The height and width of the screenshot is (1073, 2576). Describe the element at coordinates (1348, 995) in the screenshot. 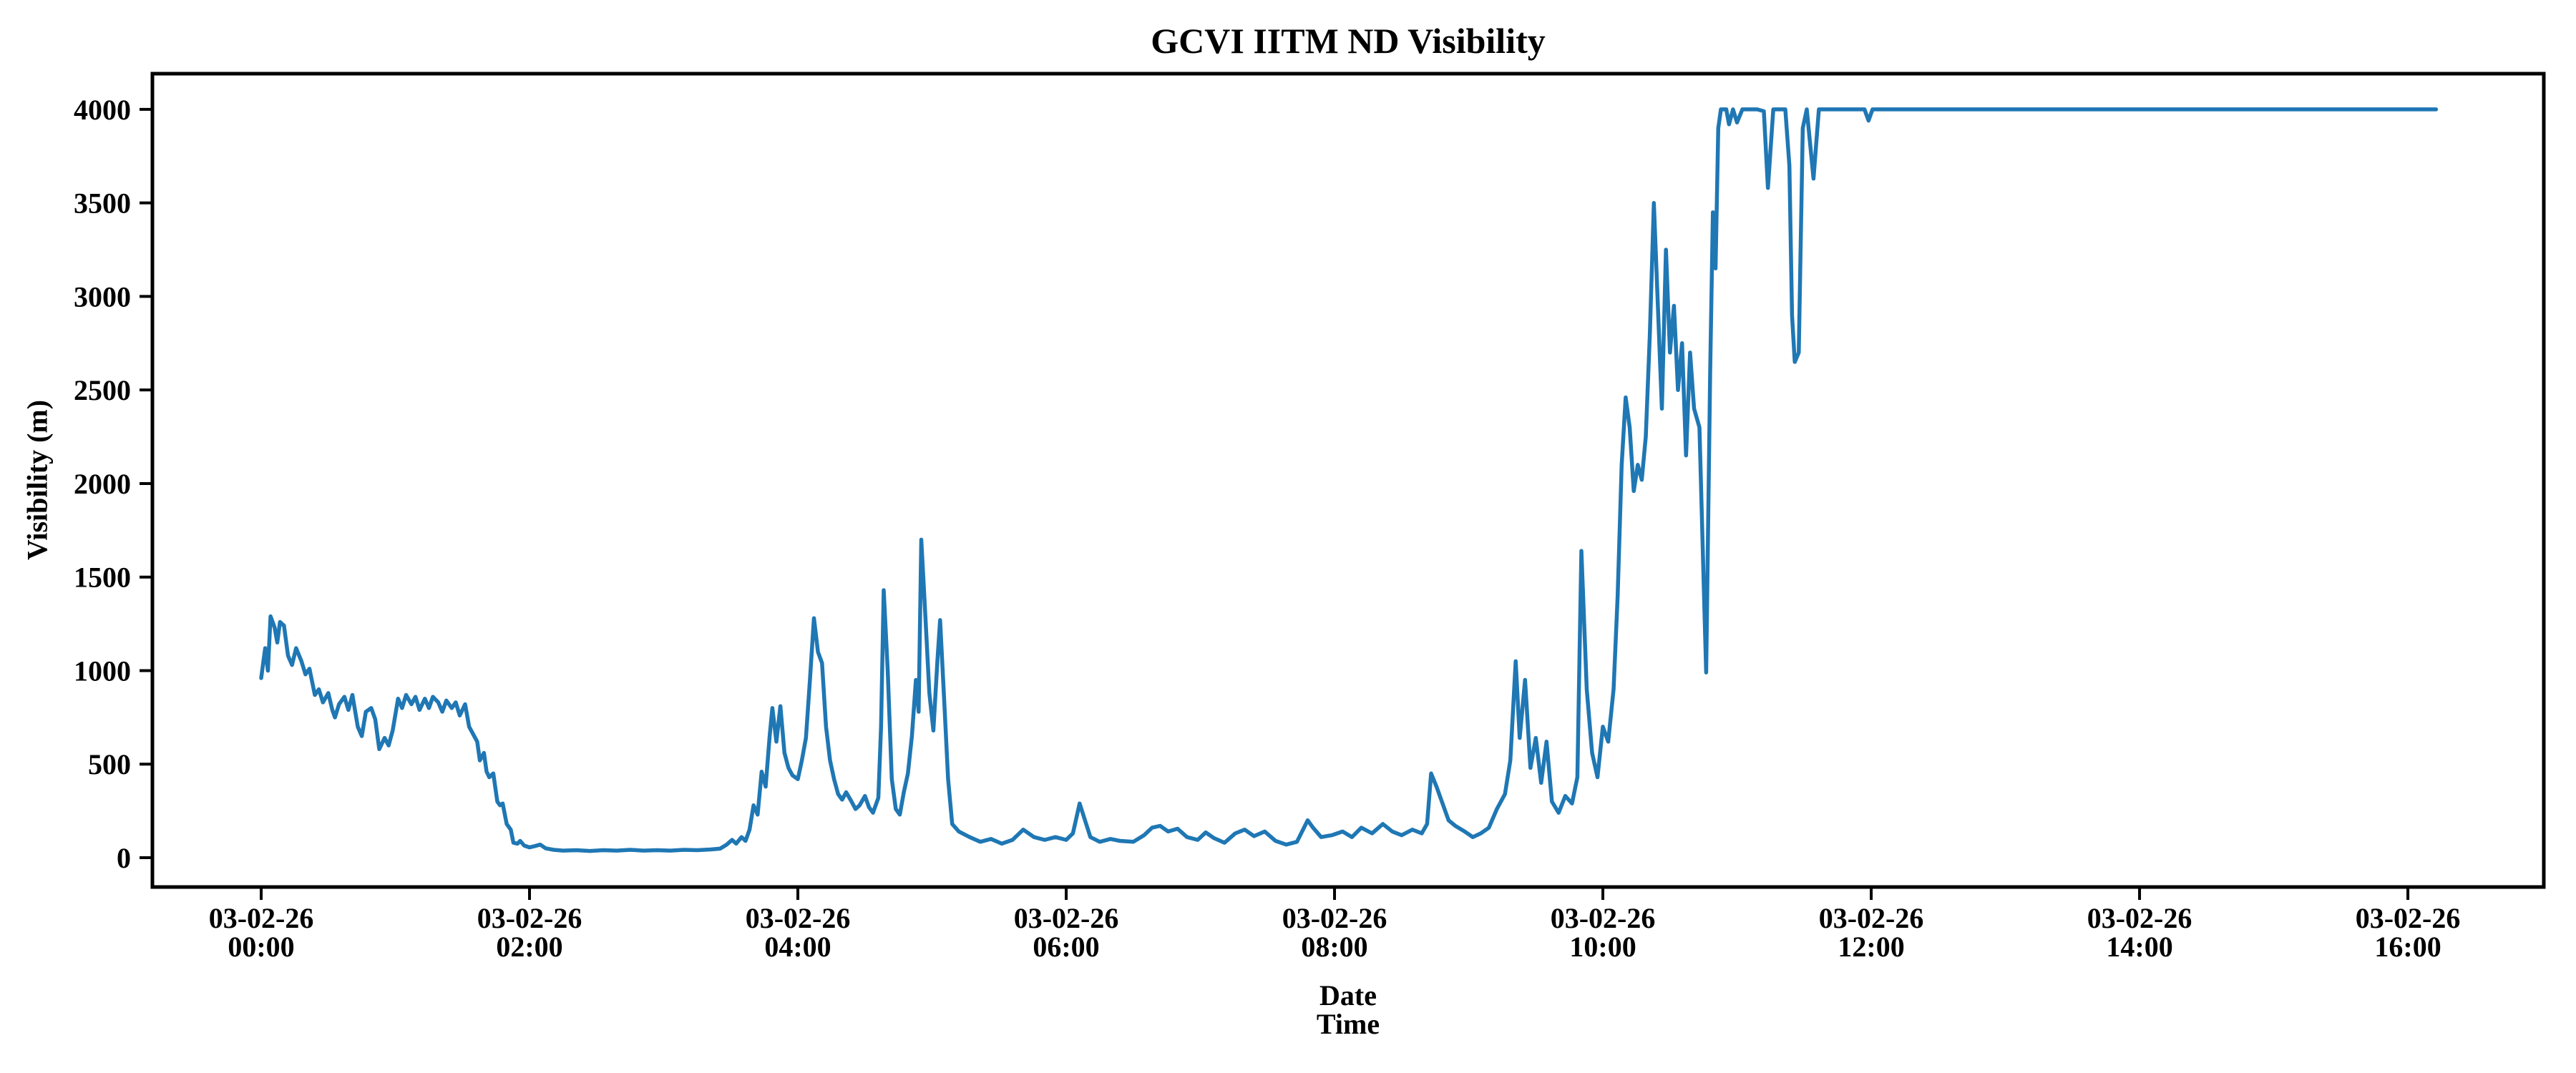

I see `x-axis-label-date: Date` at that location.